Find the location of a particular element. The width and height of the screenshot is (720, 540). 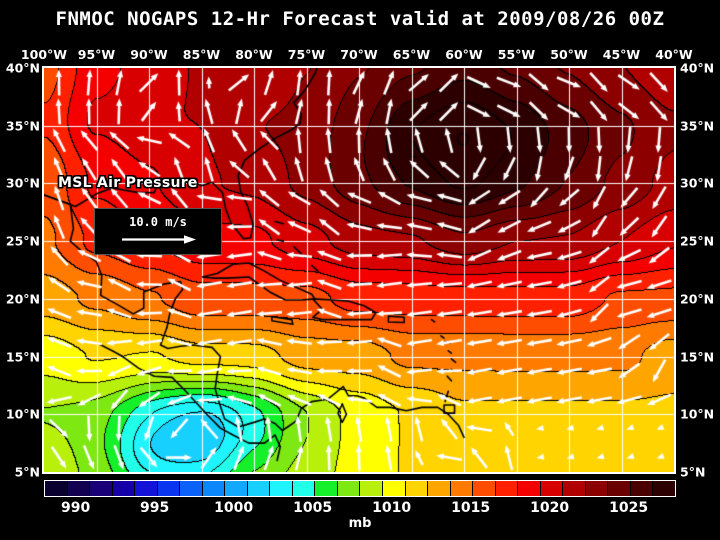

lat-tick-left-1: 35°N is located at coordinates (22, 126).